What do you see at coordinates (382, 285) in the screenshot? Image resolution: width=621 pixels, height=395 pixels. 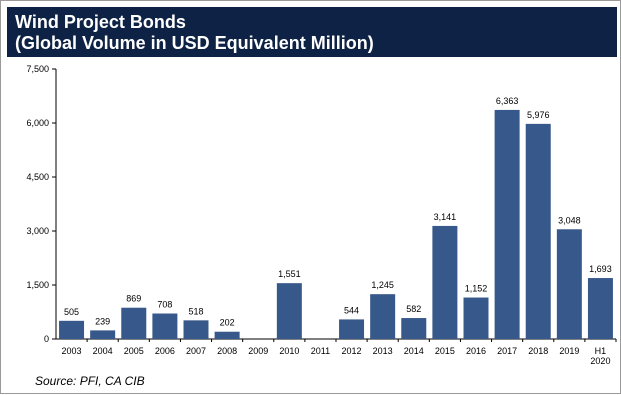 I see `data-label: 1,245` at bounding box center [382, 285].